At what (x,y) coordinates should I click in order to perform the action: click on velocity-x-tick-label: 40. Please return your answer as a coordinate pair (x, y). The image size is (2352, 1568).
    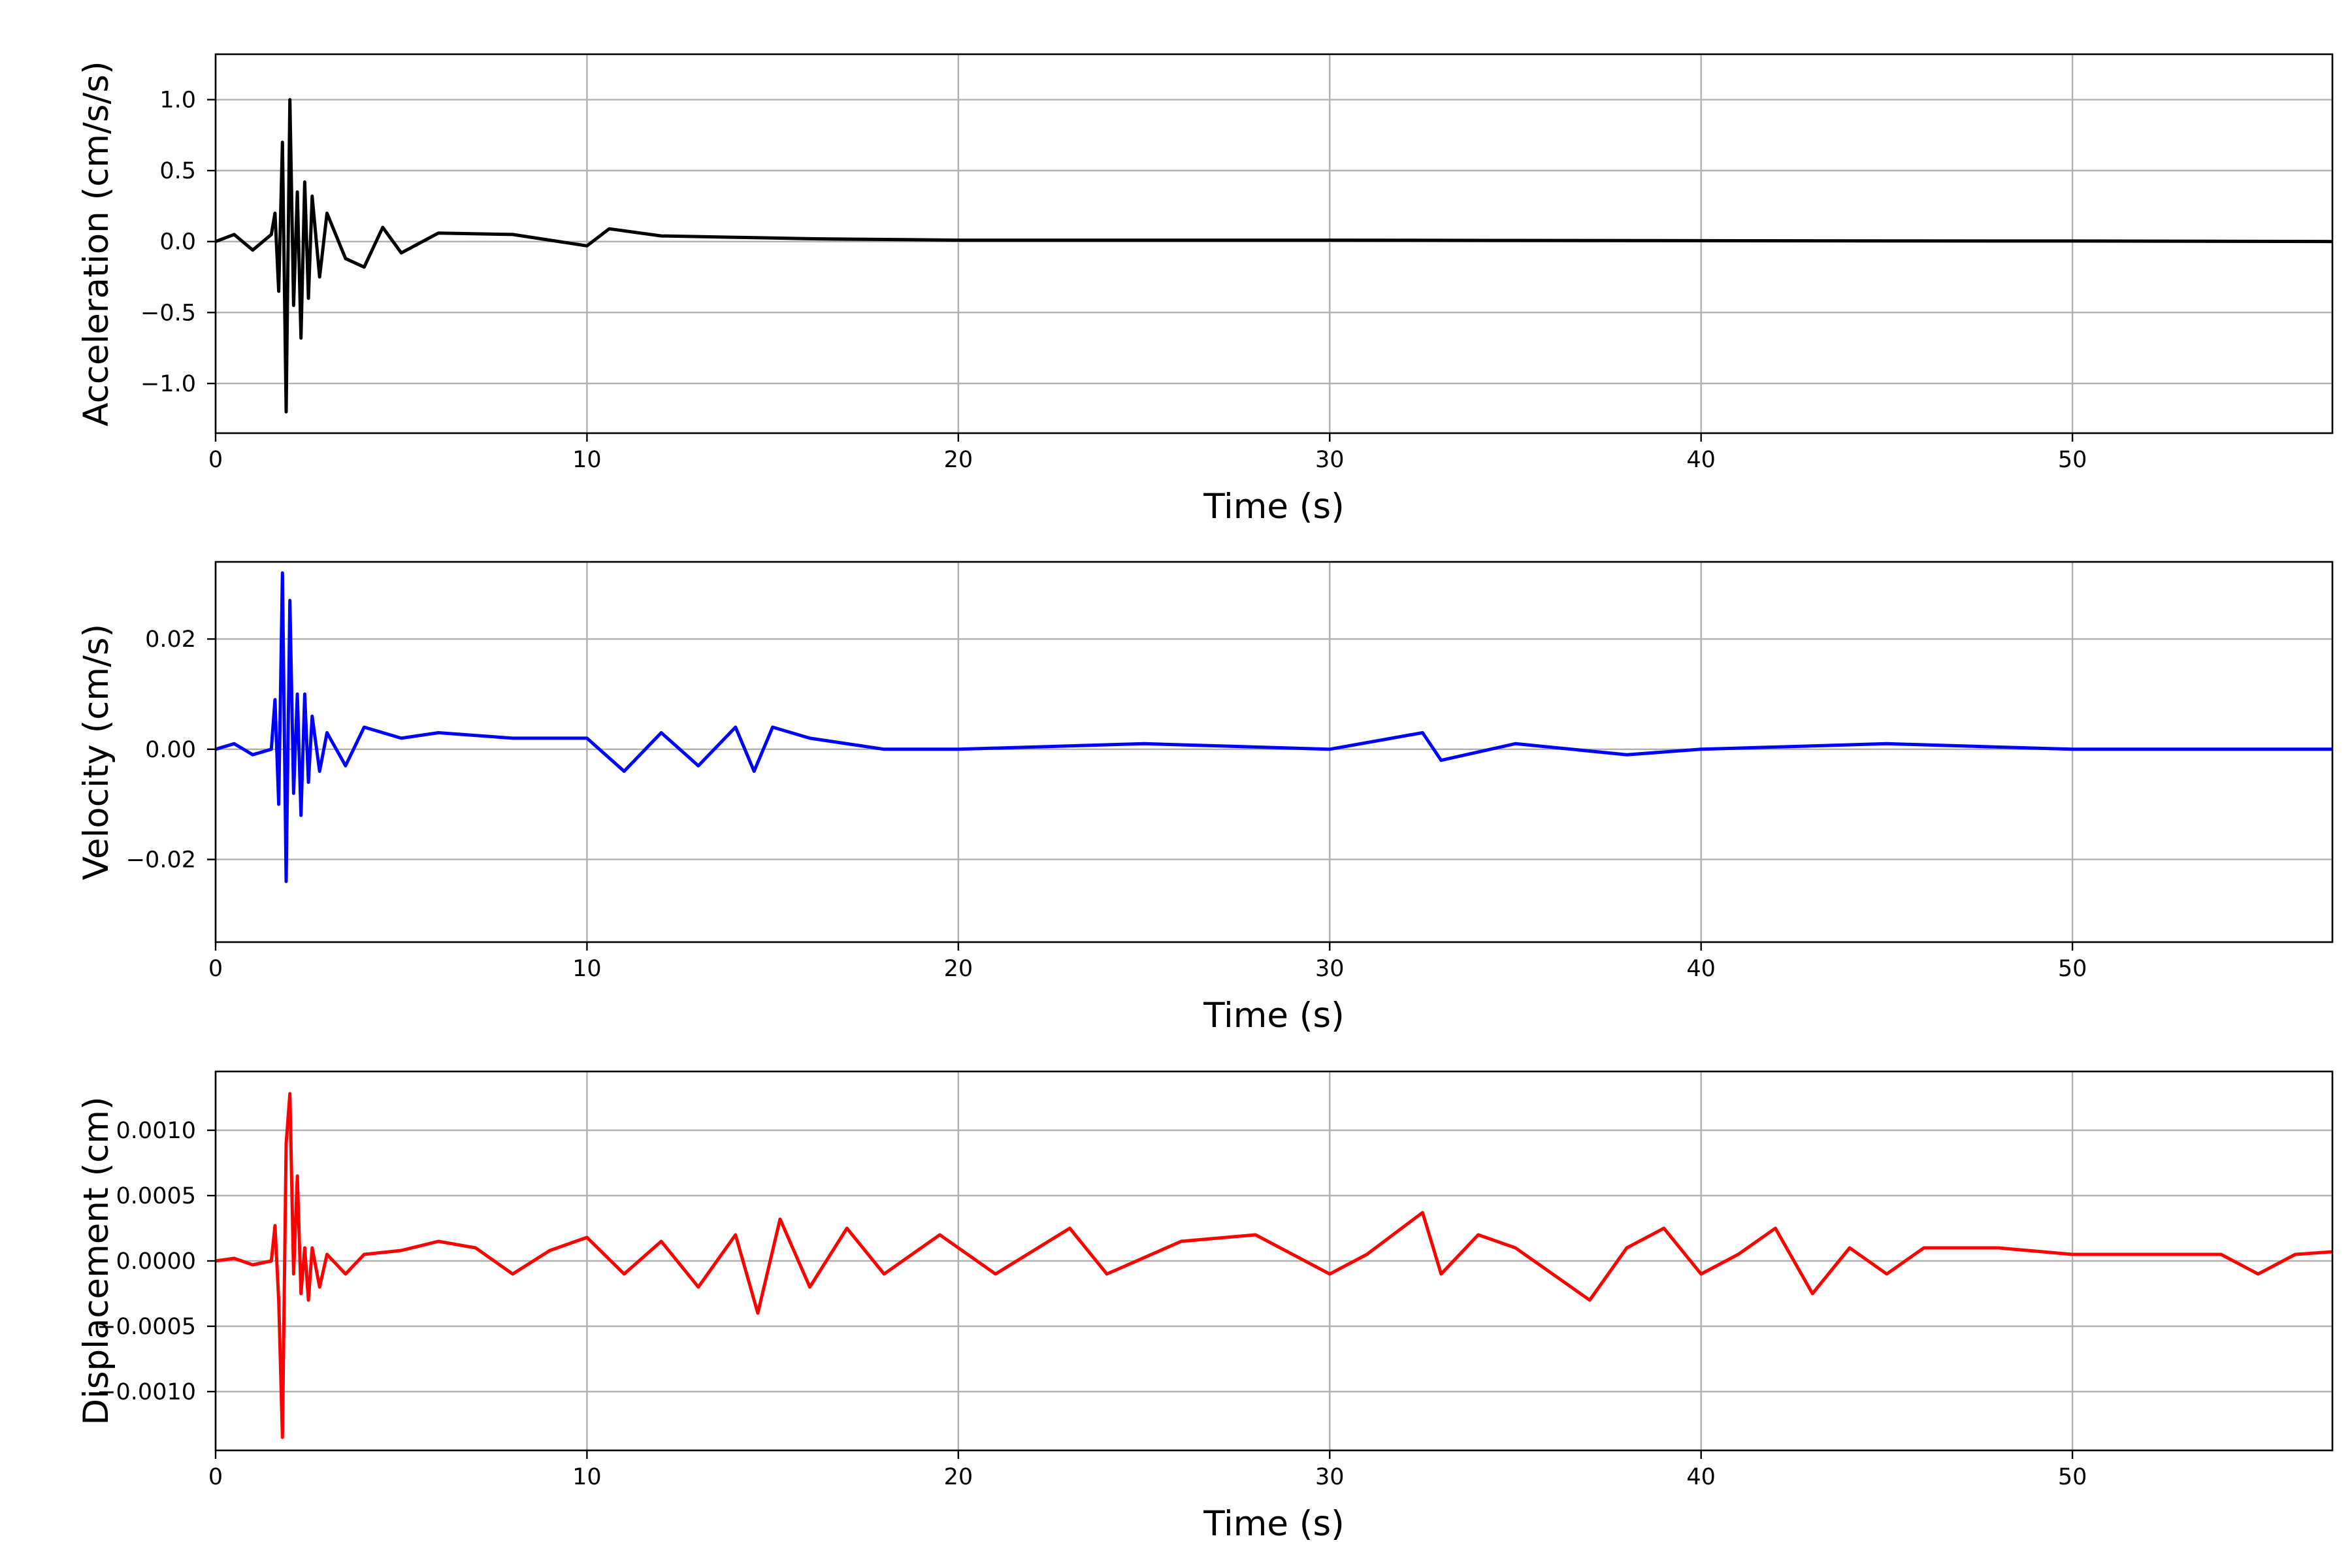
    Looking at the image, I should click on (1701, 969).